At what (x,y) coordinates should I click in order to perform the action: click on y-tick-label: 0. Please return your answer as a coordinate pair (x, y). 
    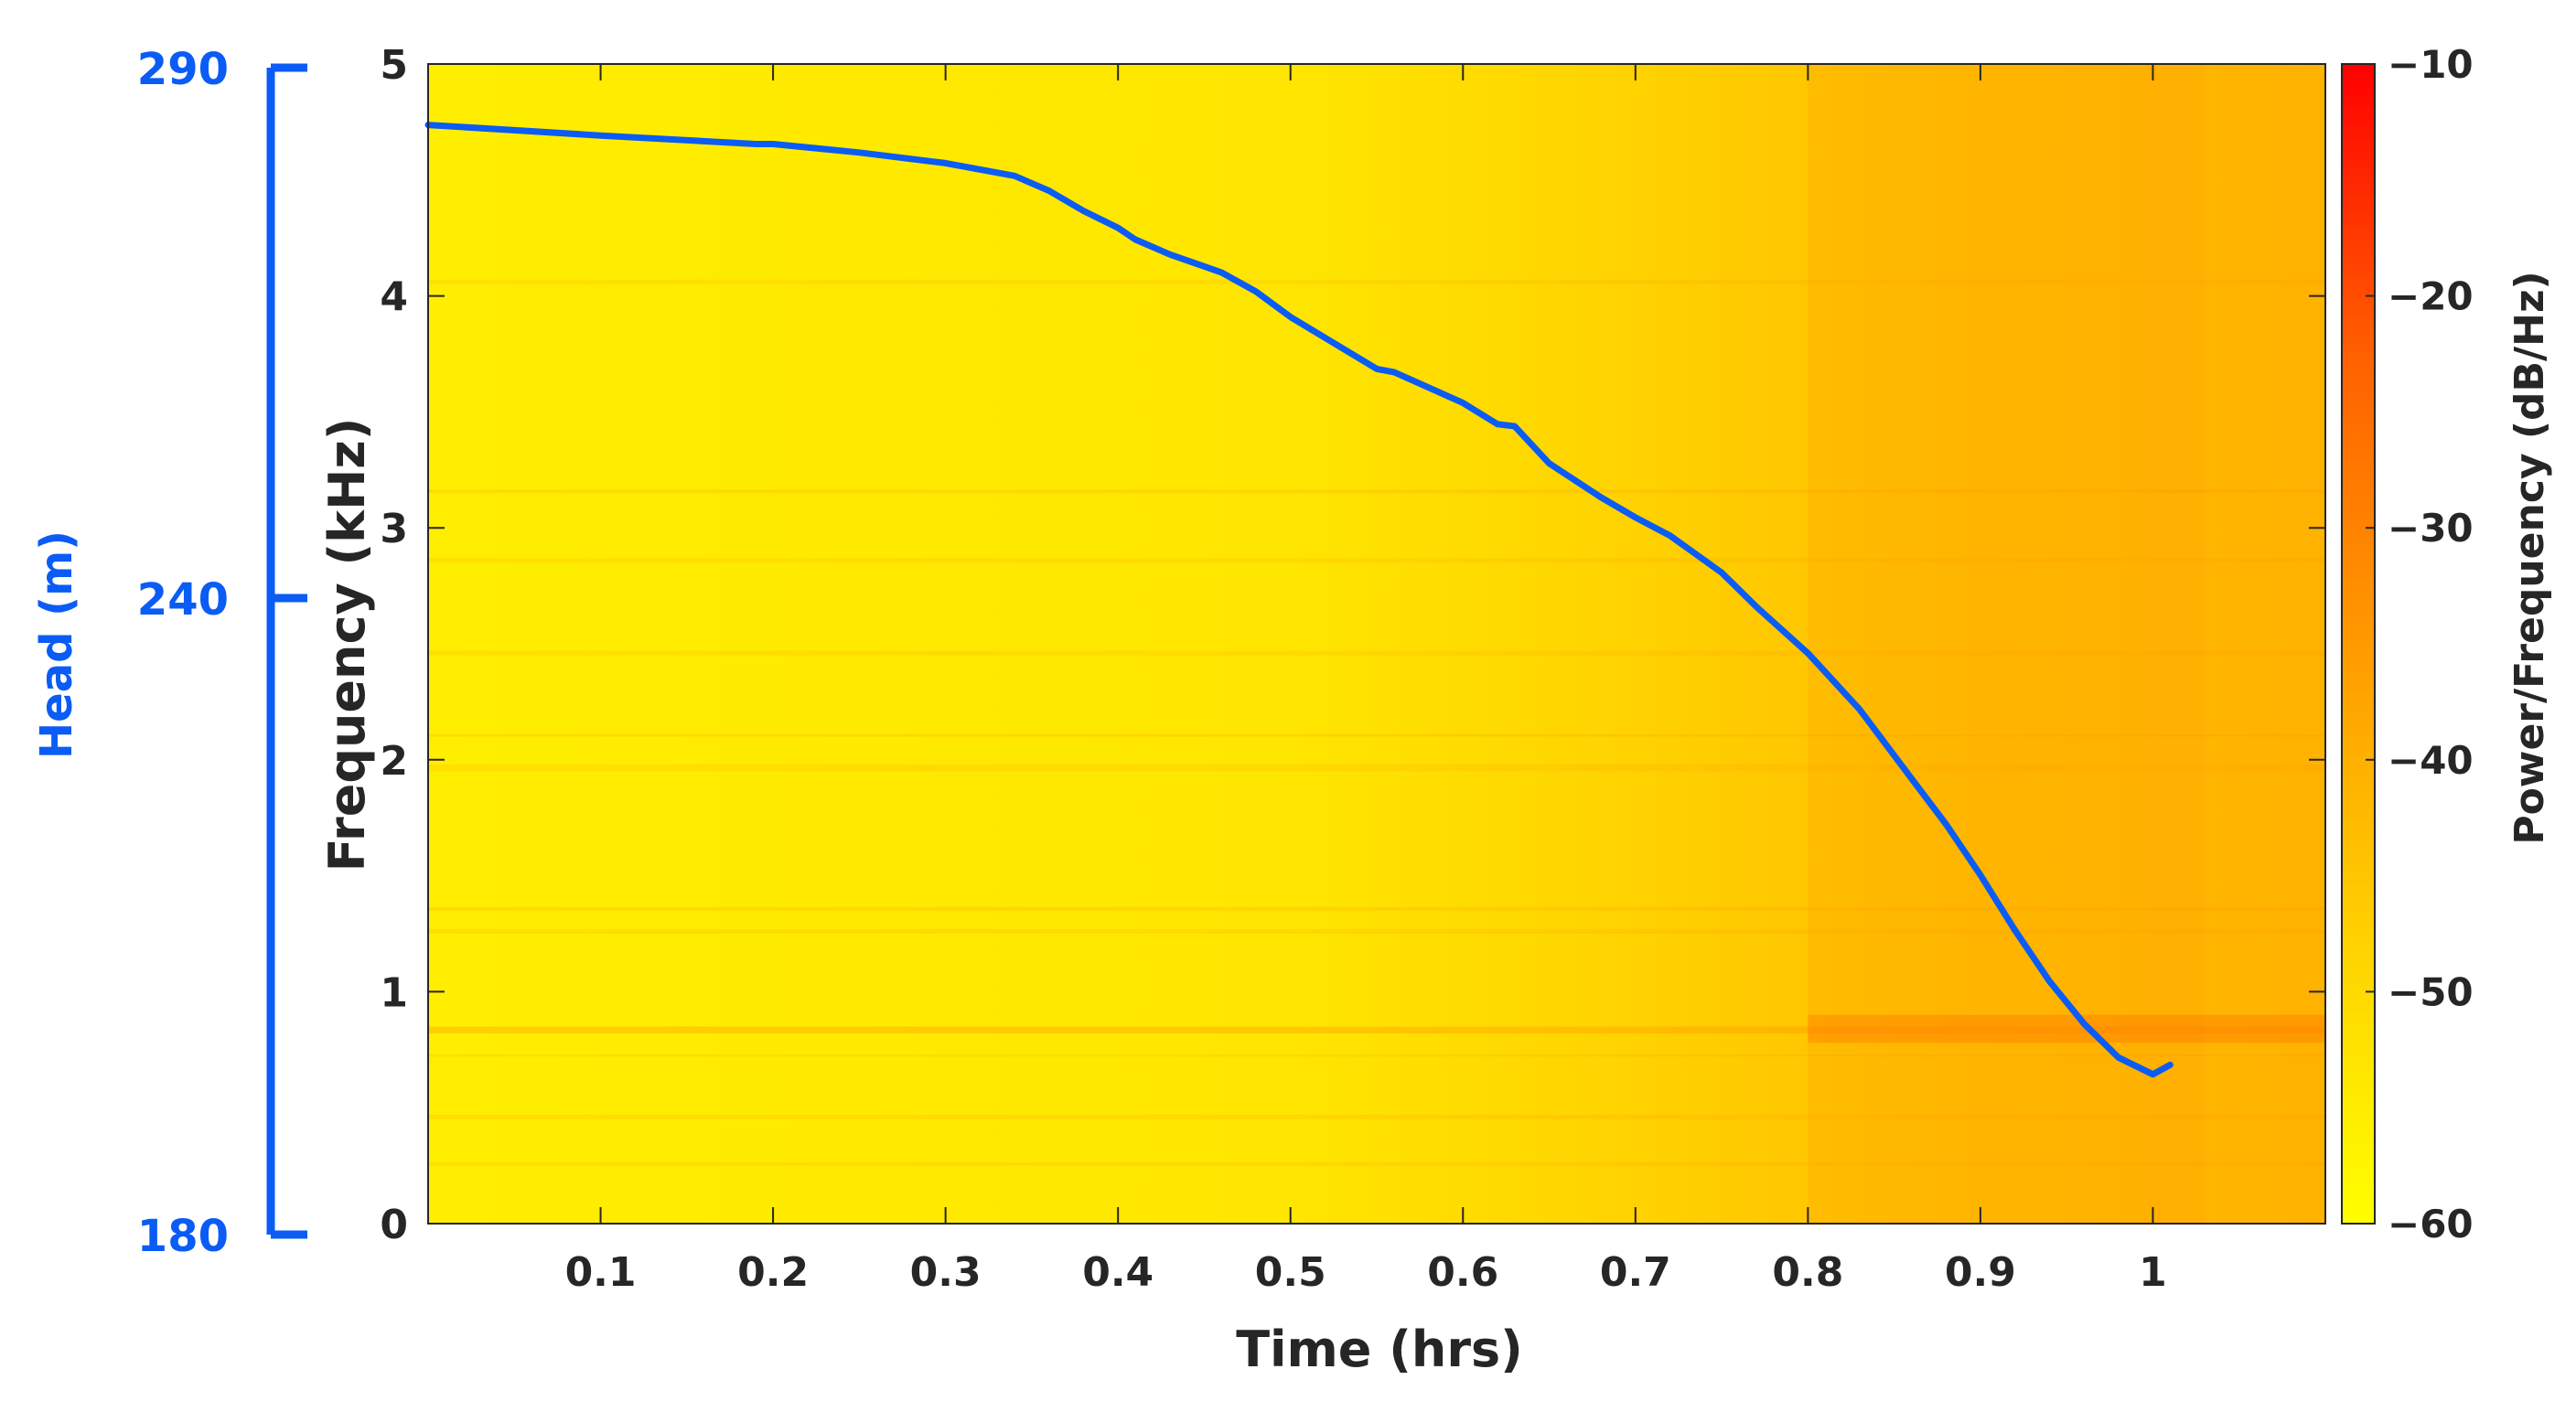
    Looking at the image, I should click on (394, 1225).